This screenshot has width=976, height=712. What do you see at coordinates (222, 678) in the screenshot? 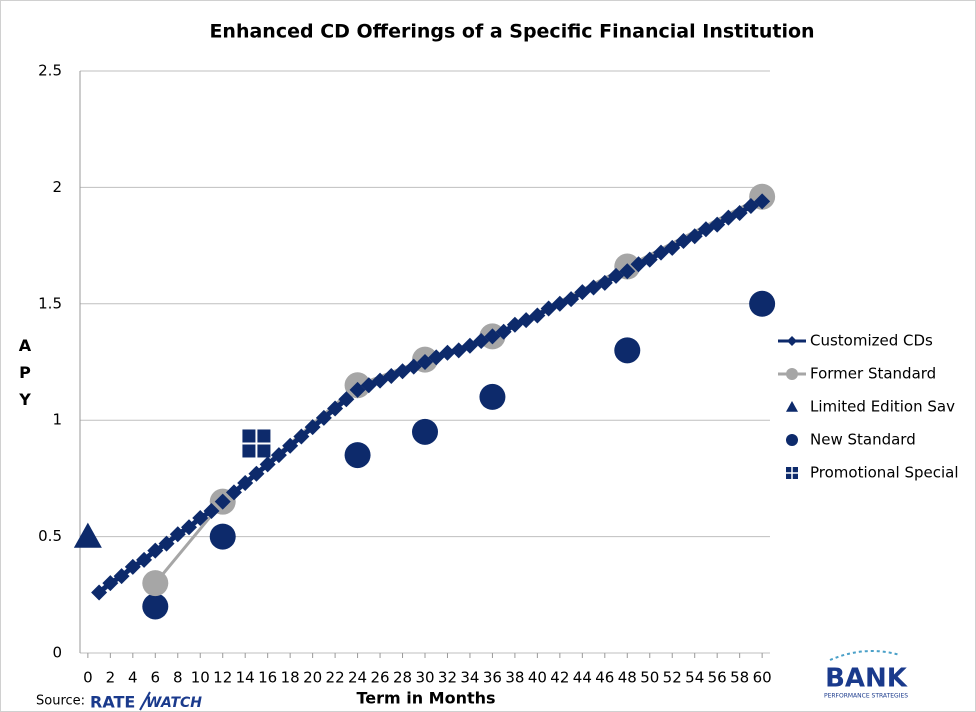
I see `x-tick-label: 12` at bounding box center [222, 678].